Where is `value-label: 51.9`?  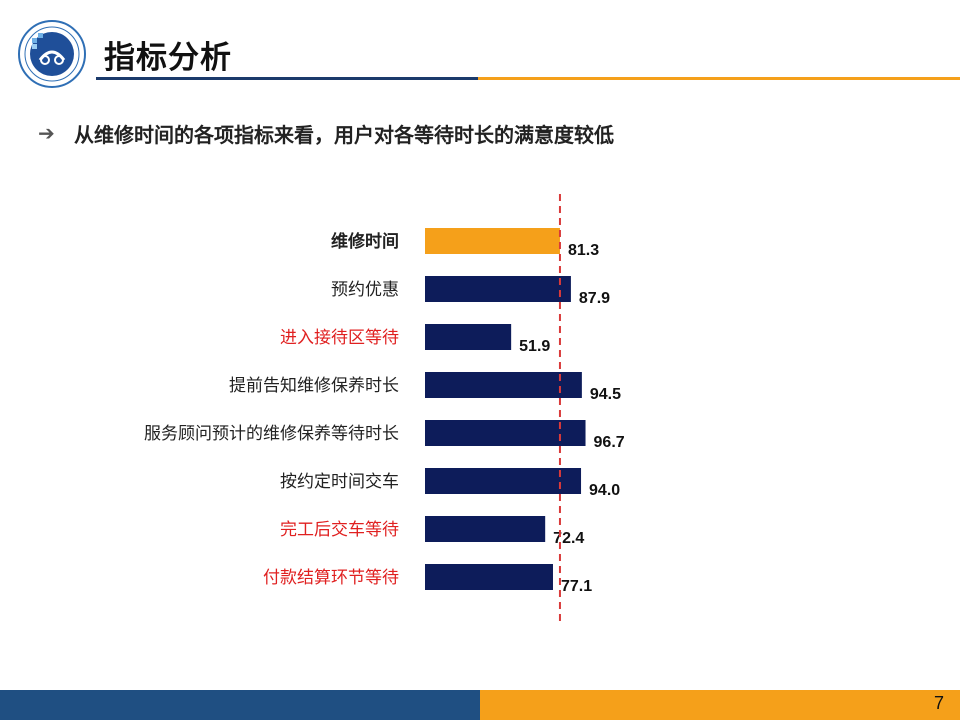 value-label: 51.9 is located at coordinates (534, 346).